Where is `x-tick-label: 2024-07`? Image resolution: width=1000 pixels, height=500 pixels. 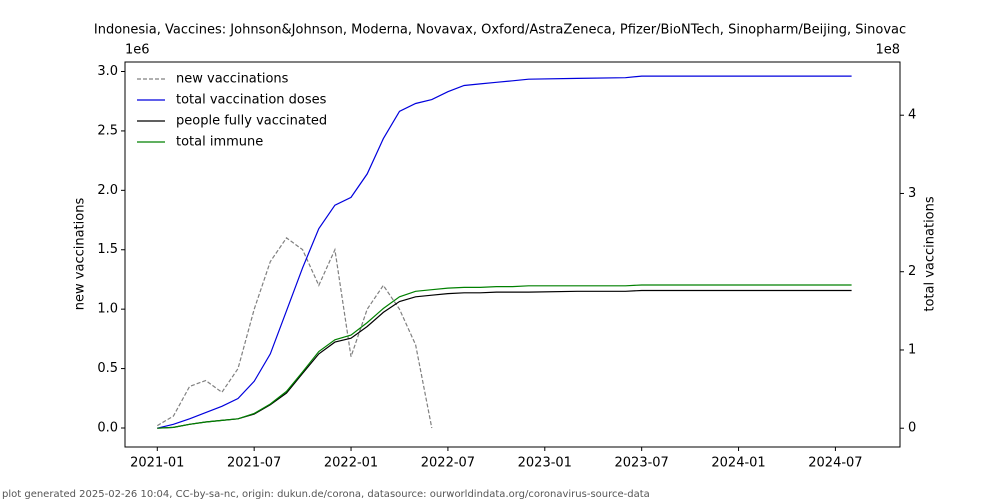
x-tick-label: 2024-07 is located at coordinates (835, 463).